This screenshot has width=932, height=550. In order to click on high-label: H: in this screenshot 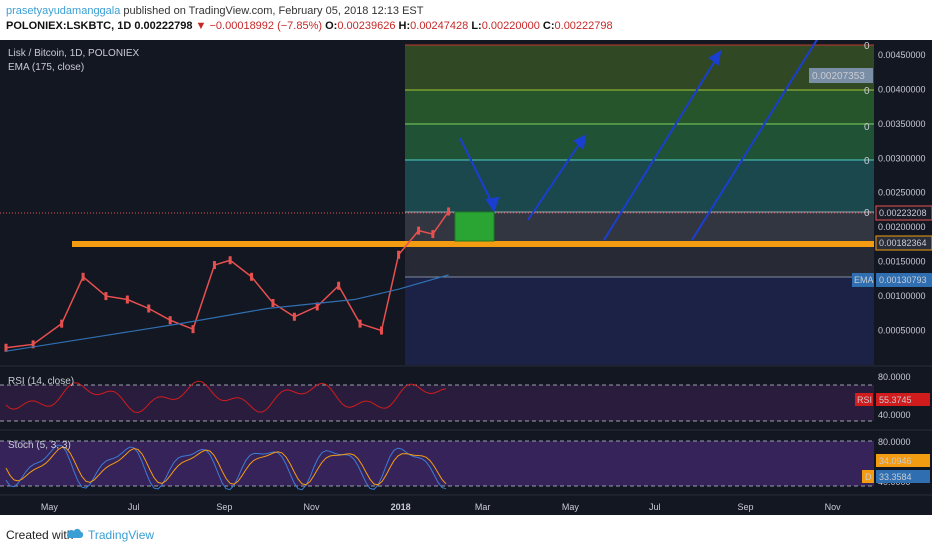, I will do `click(404, 26)`.